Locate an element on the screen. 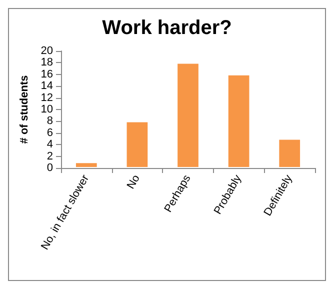  y-tick-label: 10 is located at coordinates (46, 110).